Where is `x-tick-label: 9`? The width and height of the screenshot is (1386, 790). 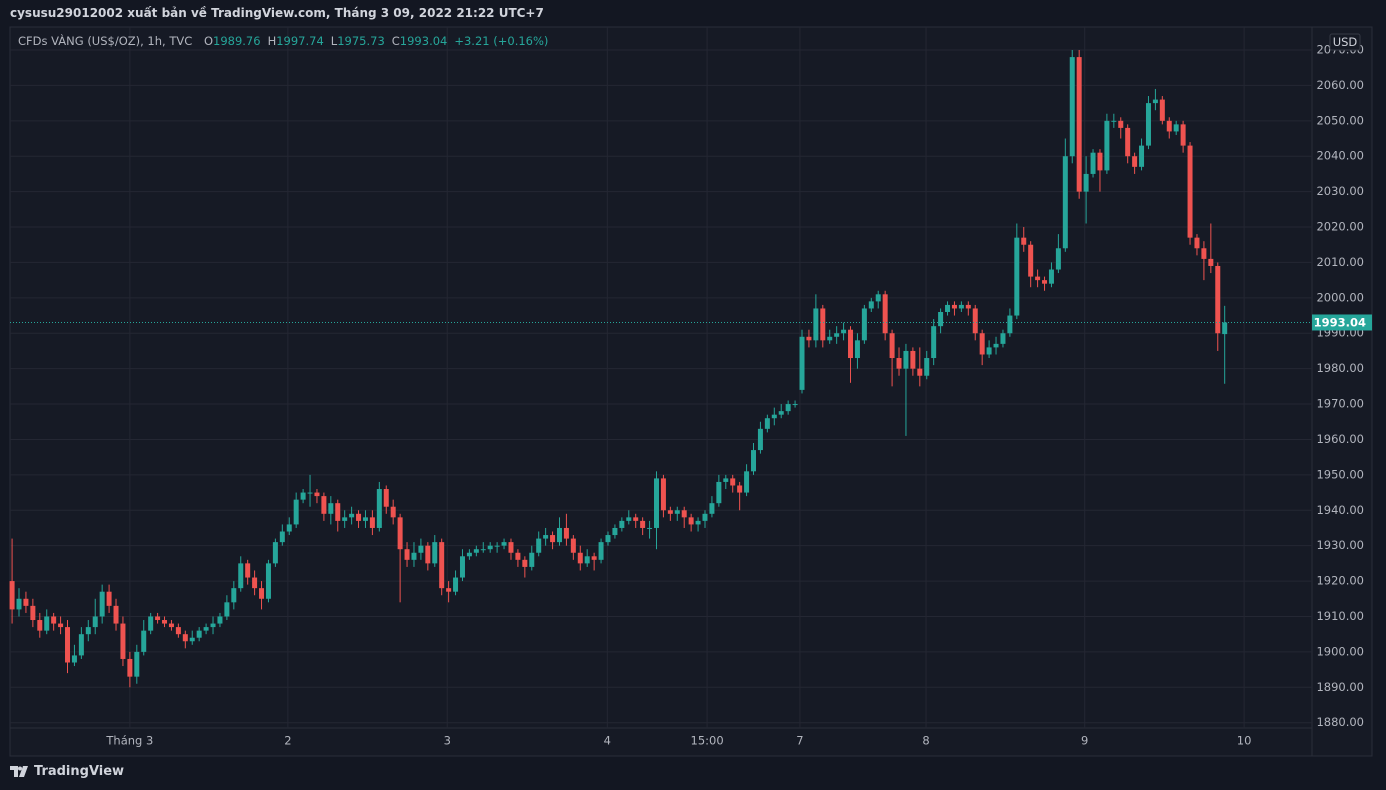 x-tick-label: 9 is located at coordinates (1084, 741).